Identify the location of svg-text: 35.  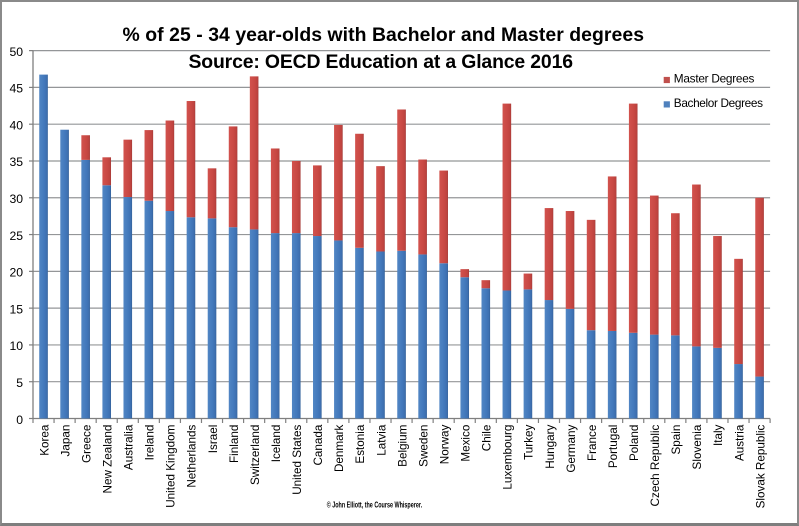
(16, 162).